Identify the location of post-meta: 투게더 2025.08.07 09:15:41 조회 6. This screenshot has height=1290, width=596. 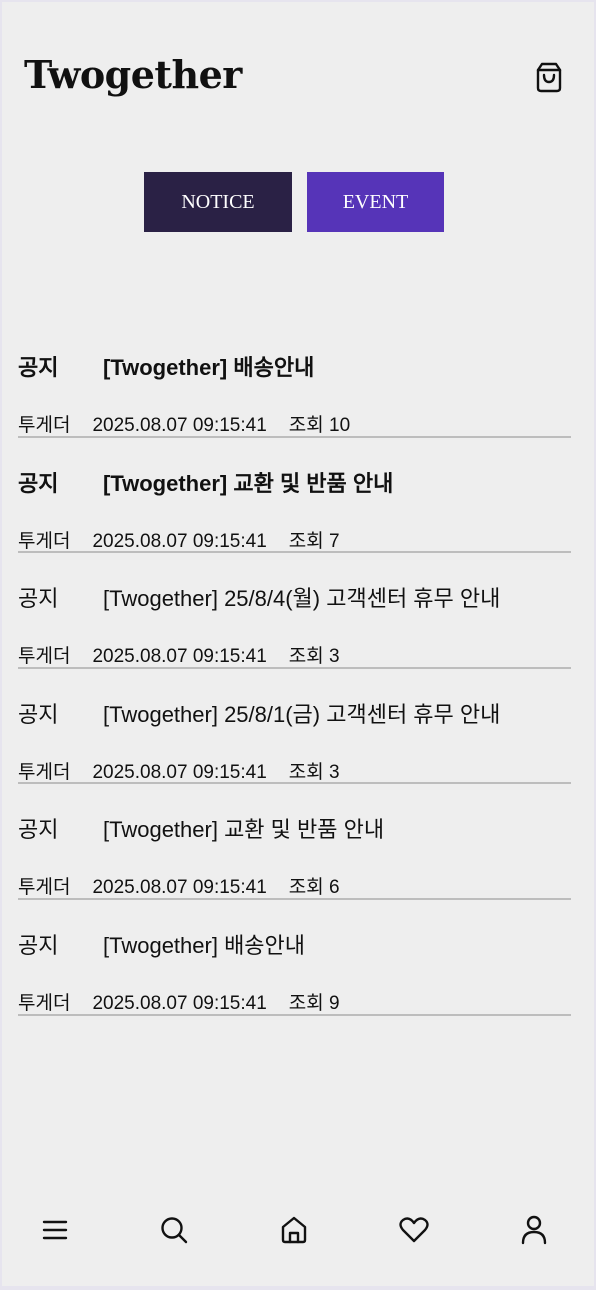
(190, 885).